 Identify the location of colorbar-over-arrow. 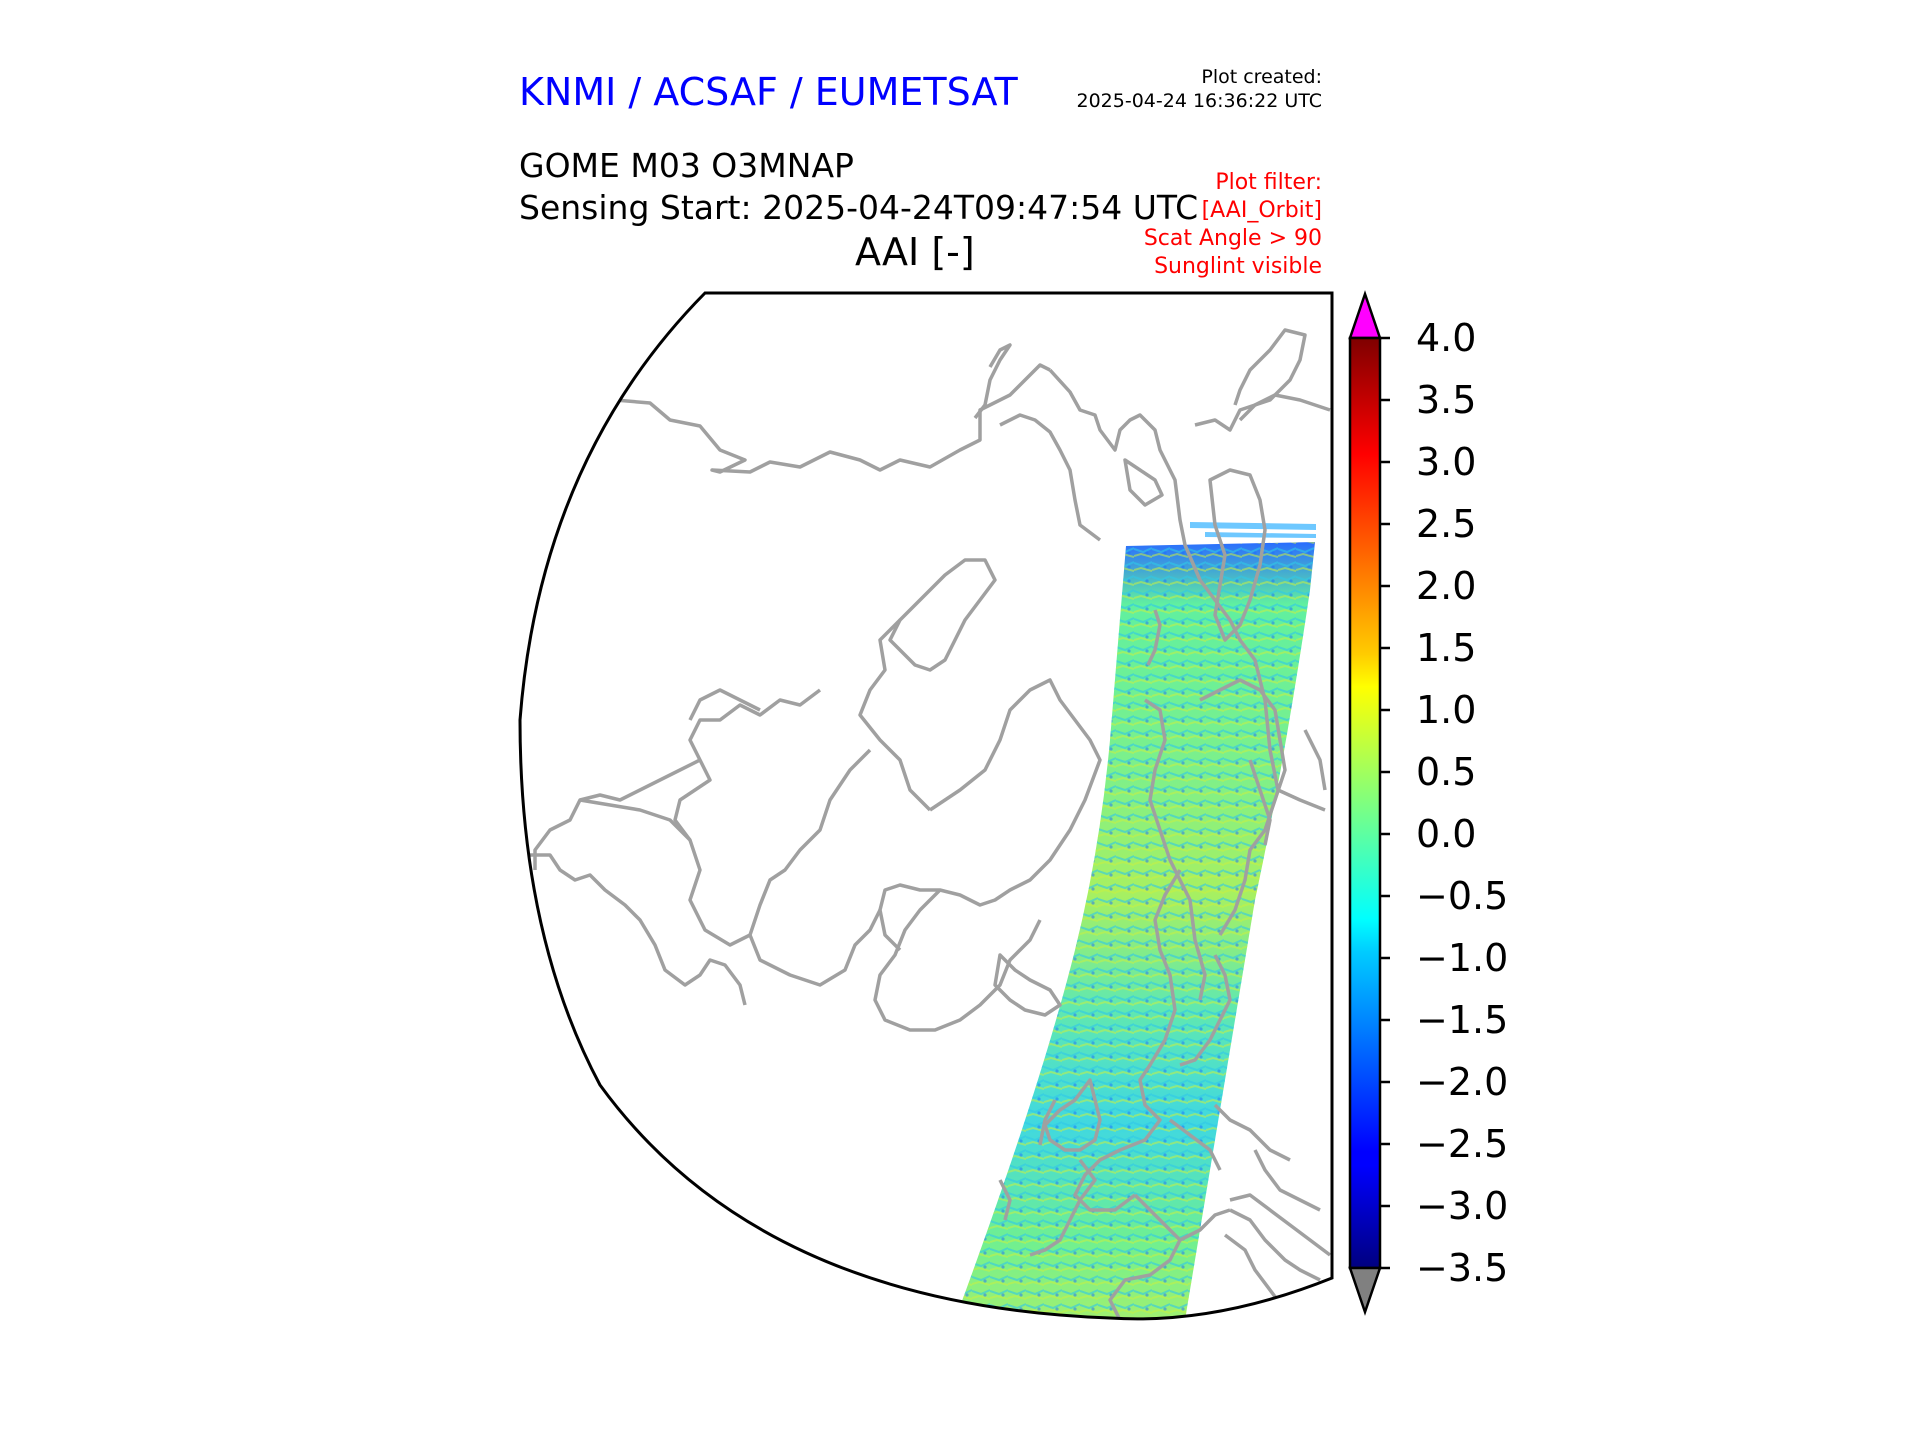
(1365, 315).